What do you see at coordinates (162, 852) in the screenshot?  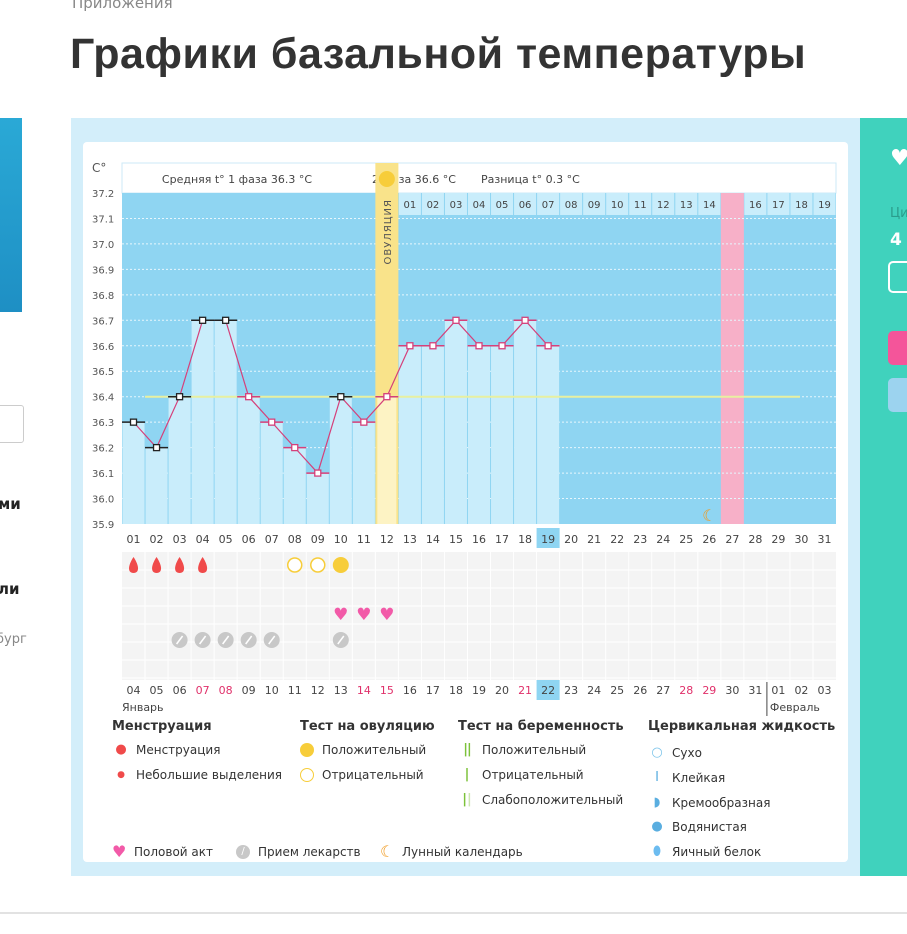 I see `legend-item: ♥ Половой акт` at bounding box center [162, 852].